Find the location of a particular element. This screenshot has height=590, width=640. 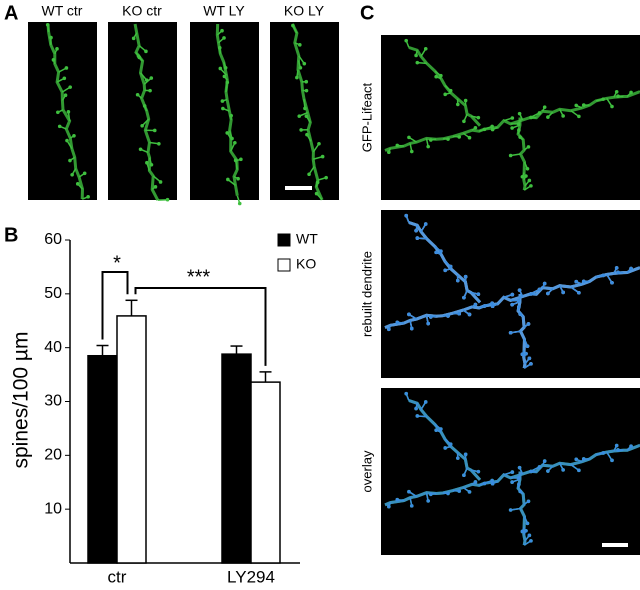

significance-label: *** is located at coordinates (199, 277).